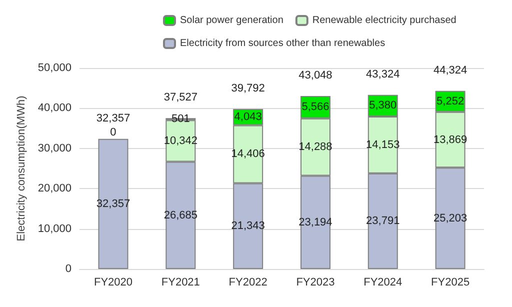 Image resolution: width=512 pixels, height=307 pixels. I want to click on legend-label: Electricity from sources other than renewables, so click(283, 43).